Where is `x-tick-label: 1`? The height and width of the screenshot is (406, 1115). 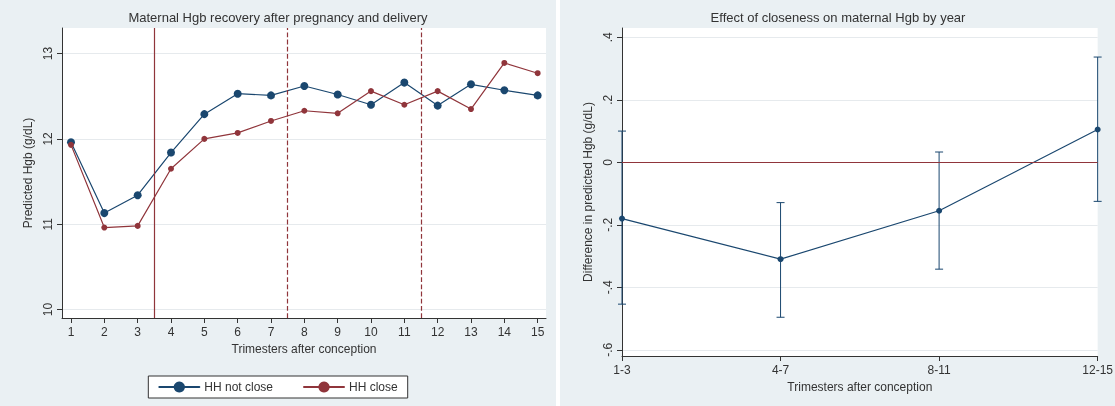 x-tick-label: 1 is located at coordinates (71, 332).